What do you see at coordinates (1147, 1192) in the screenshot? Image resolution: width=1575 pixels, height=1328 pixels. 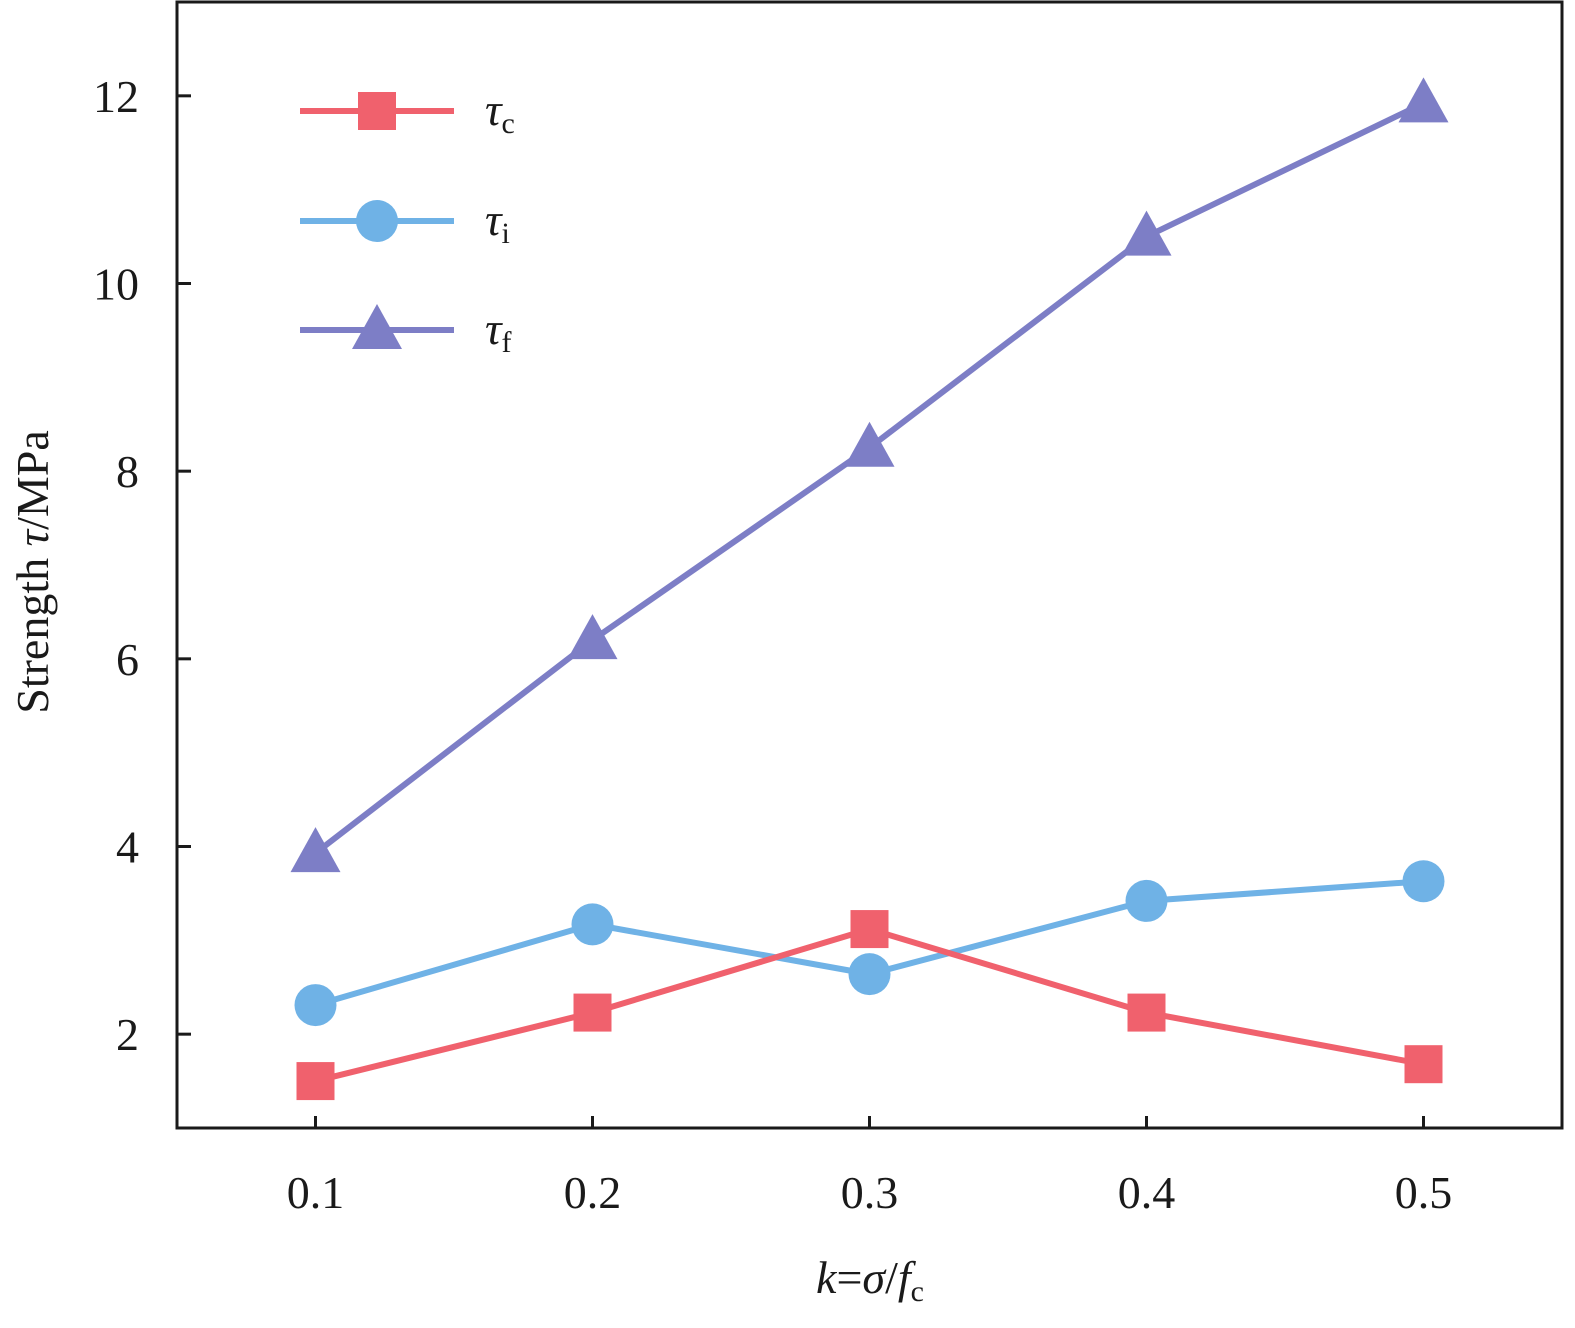 I see `x-tick-label: 0.4` at bounding box center [1147, 1192].